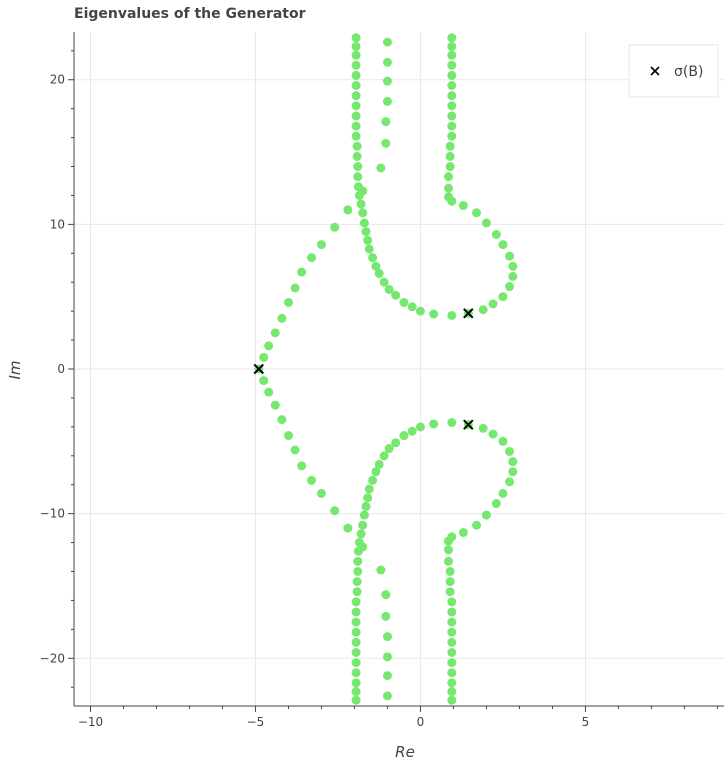  What do you see at coordinates (405, 751) in the screenshot?
I see `x-axis-label: Re` at bounding box center [405, 751].